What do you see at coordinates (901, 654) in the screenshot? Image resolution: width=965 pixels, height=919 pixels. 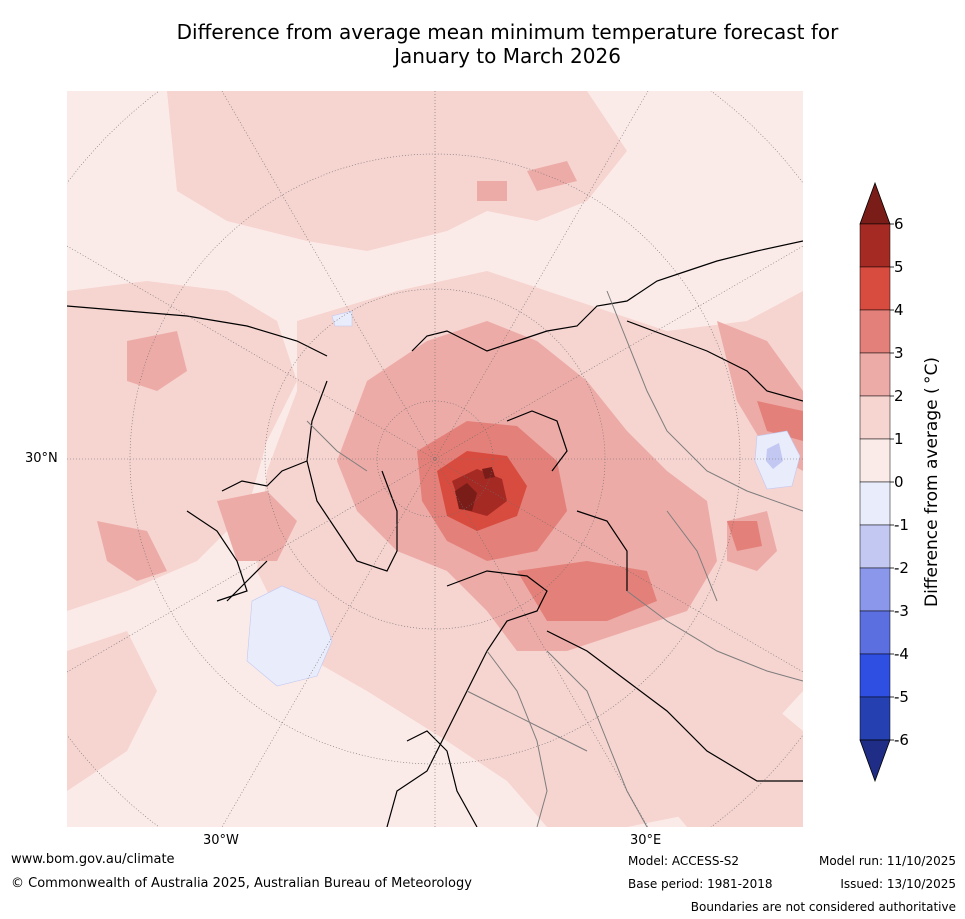 I see `colorbar-tick-label: -4` at bounding box center [901, 654].